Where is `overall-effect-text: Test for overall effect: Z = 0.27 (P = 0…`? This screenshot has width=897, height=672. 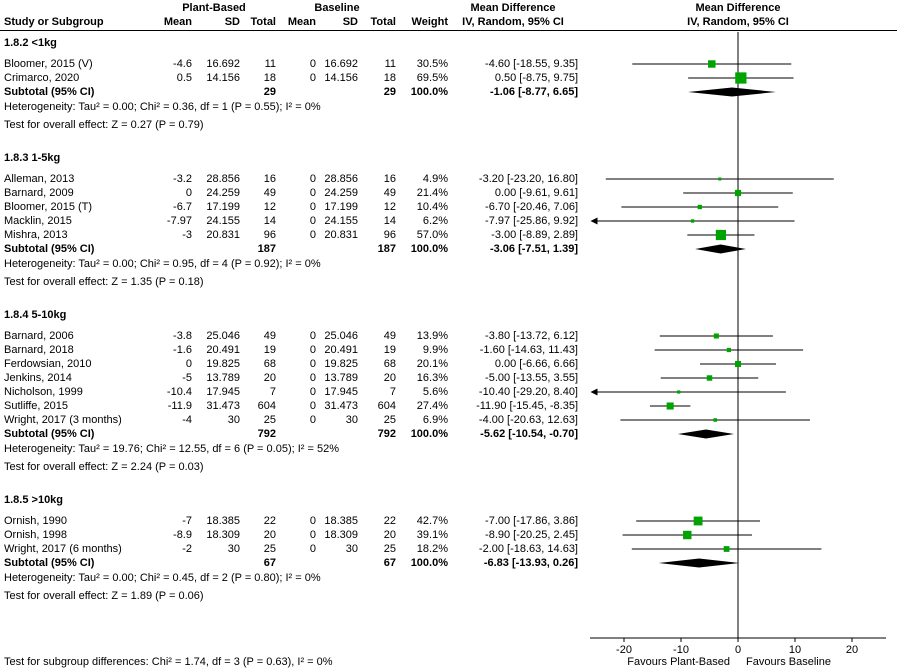
overall-effect-text: Test for overall effect: Z = 0.27 (P = 0… is located at coordinates (104, 124).